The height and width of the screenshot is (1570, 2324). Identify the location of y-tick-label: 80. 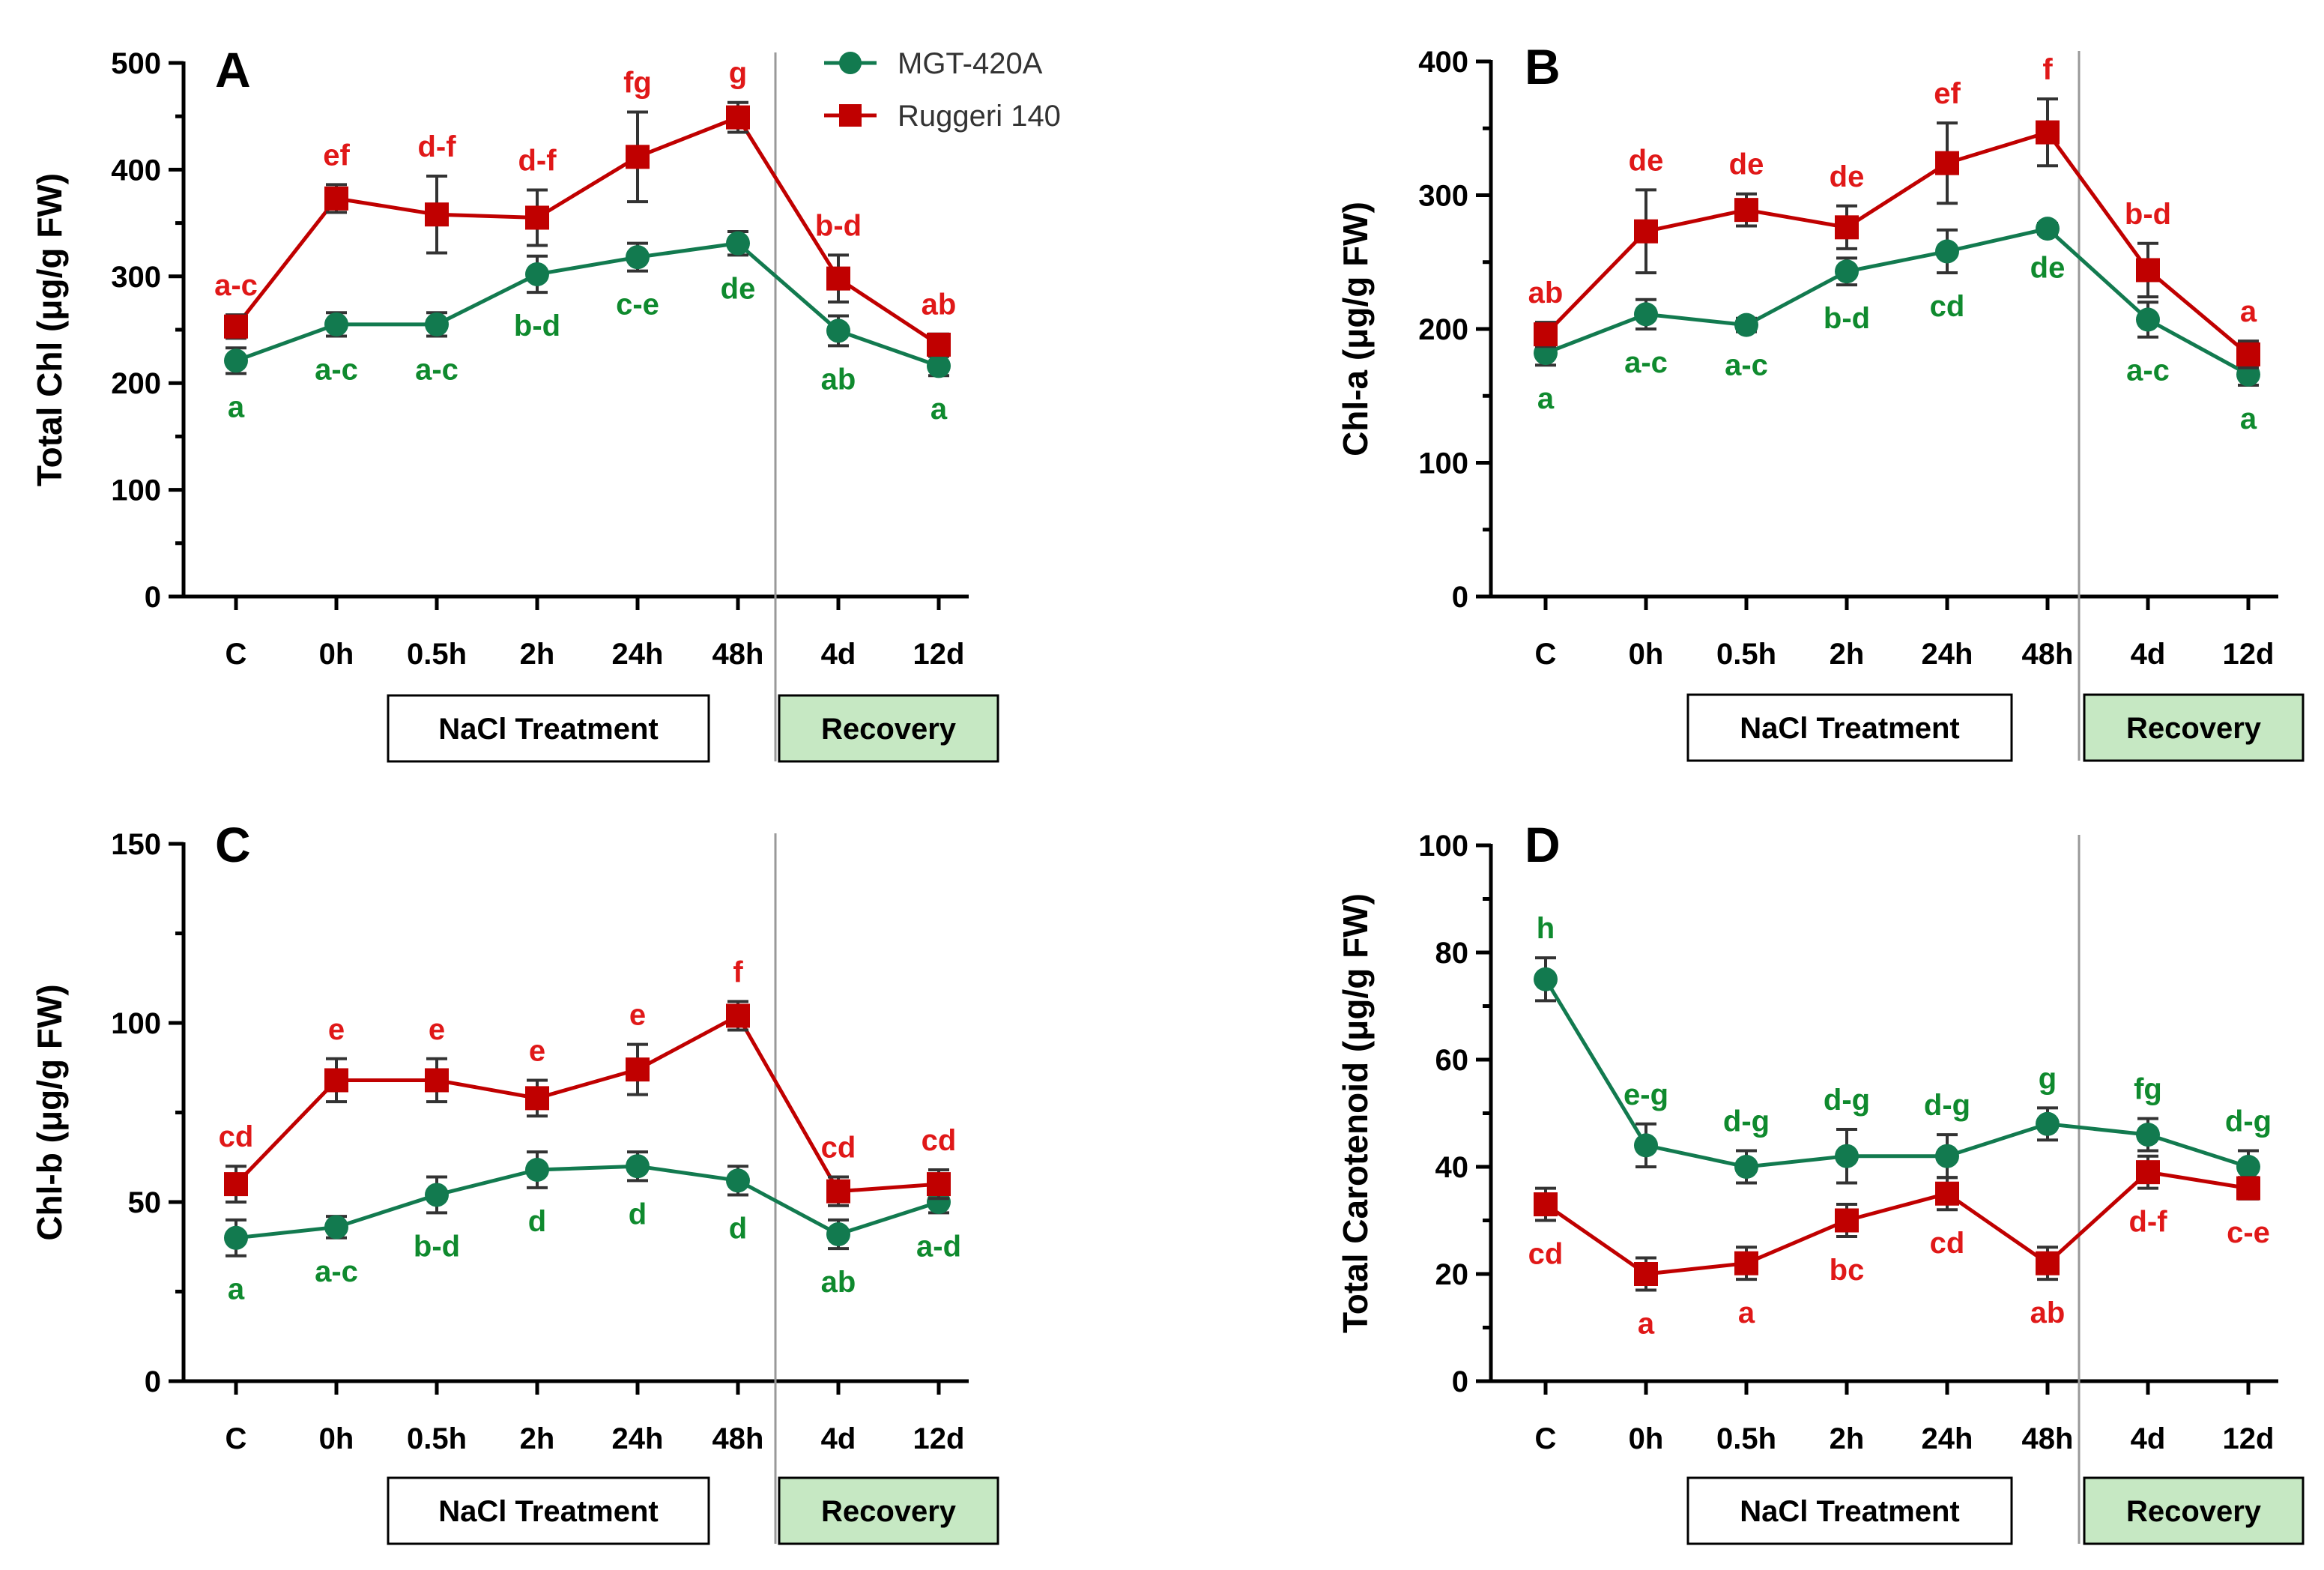
(1452, 954).